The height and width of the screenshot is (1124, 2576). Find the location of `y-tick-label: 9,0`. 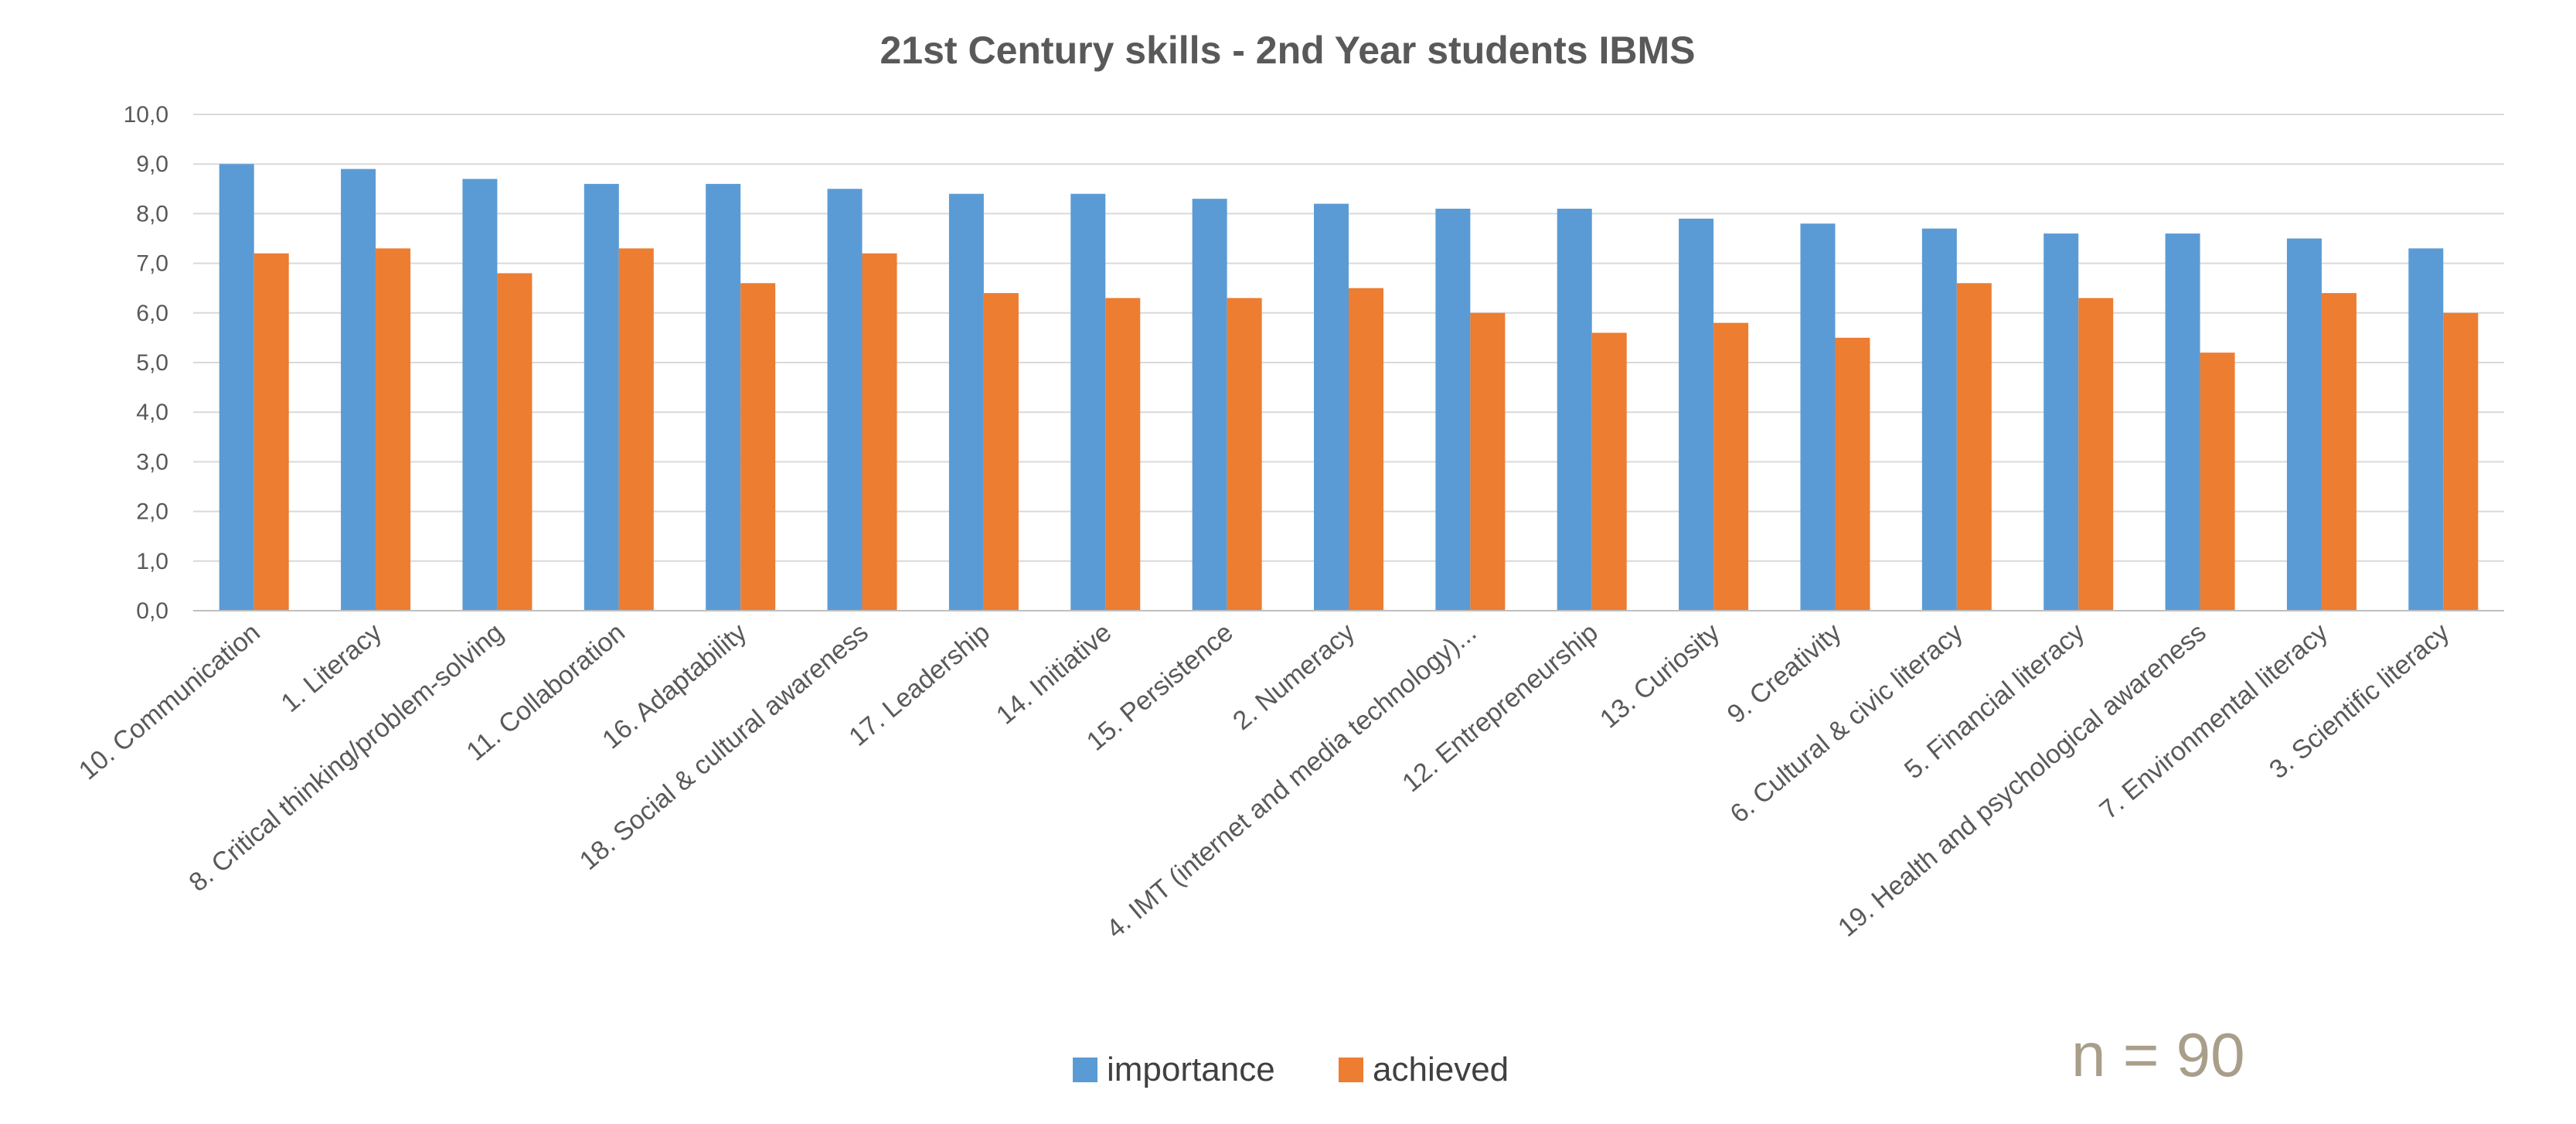

y-tick-label: 9,0 is located at coordinates (152, 164).